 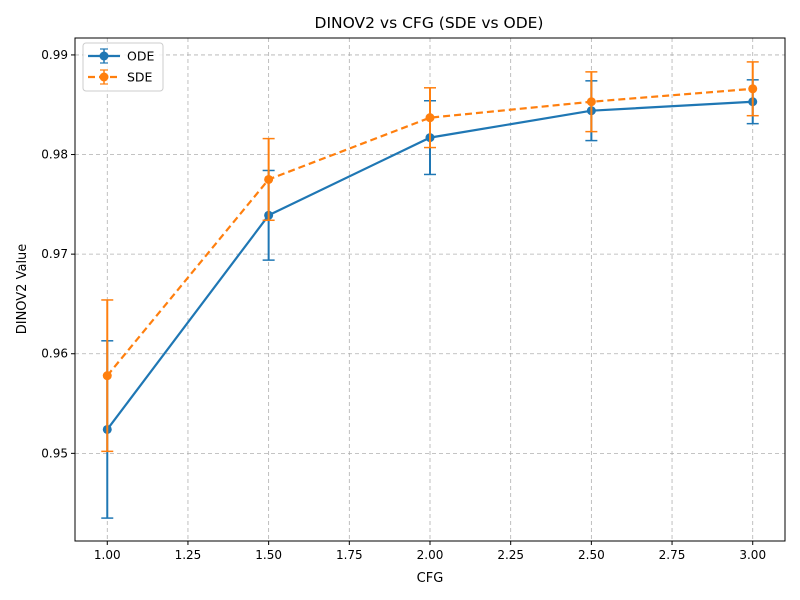 What do you see at coordinates (104, 56) in the screenshot?
I see `legend-marker-ode` at bounding box center [104, 56].